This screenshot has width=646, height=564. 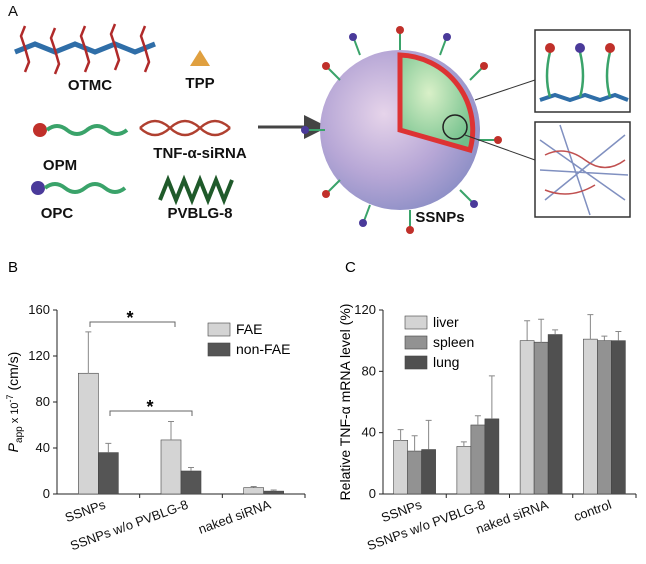 What do you see at coordinates (19, 434) in the screenshot?
I see `y-axis-label-part: app` at bounding box center [19, 434].